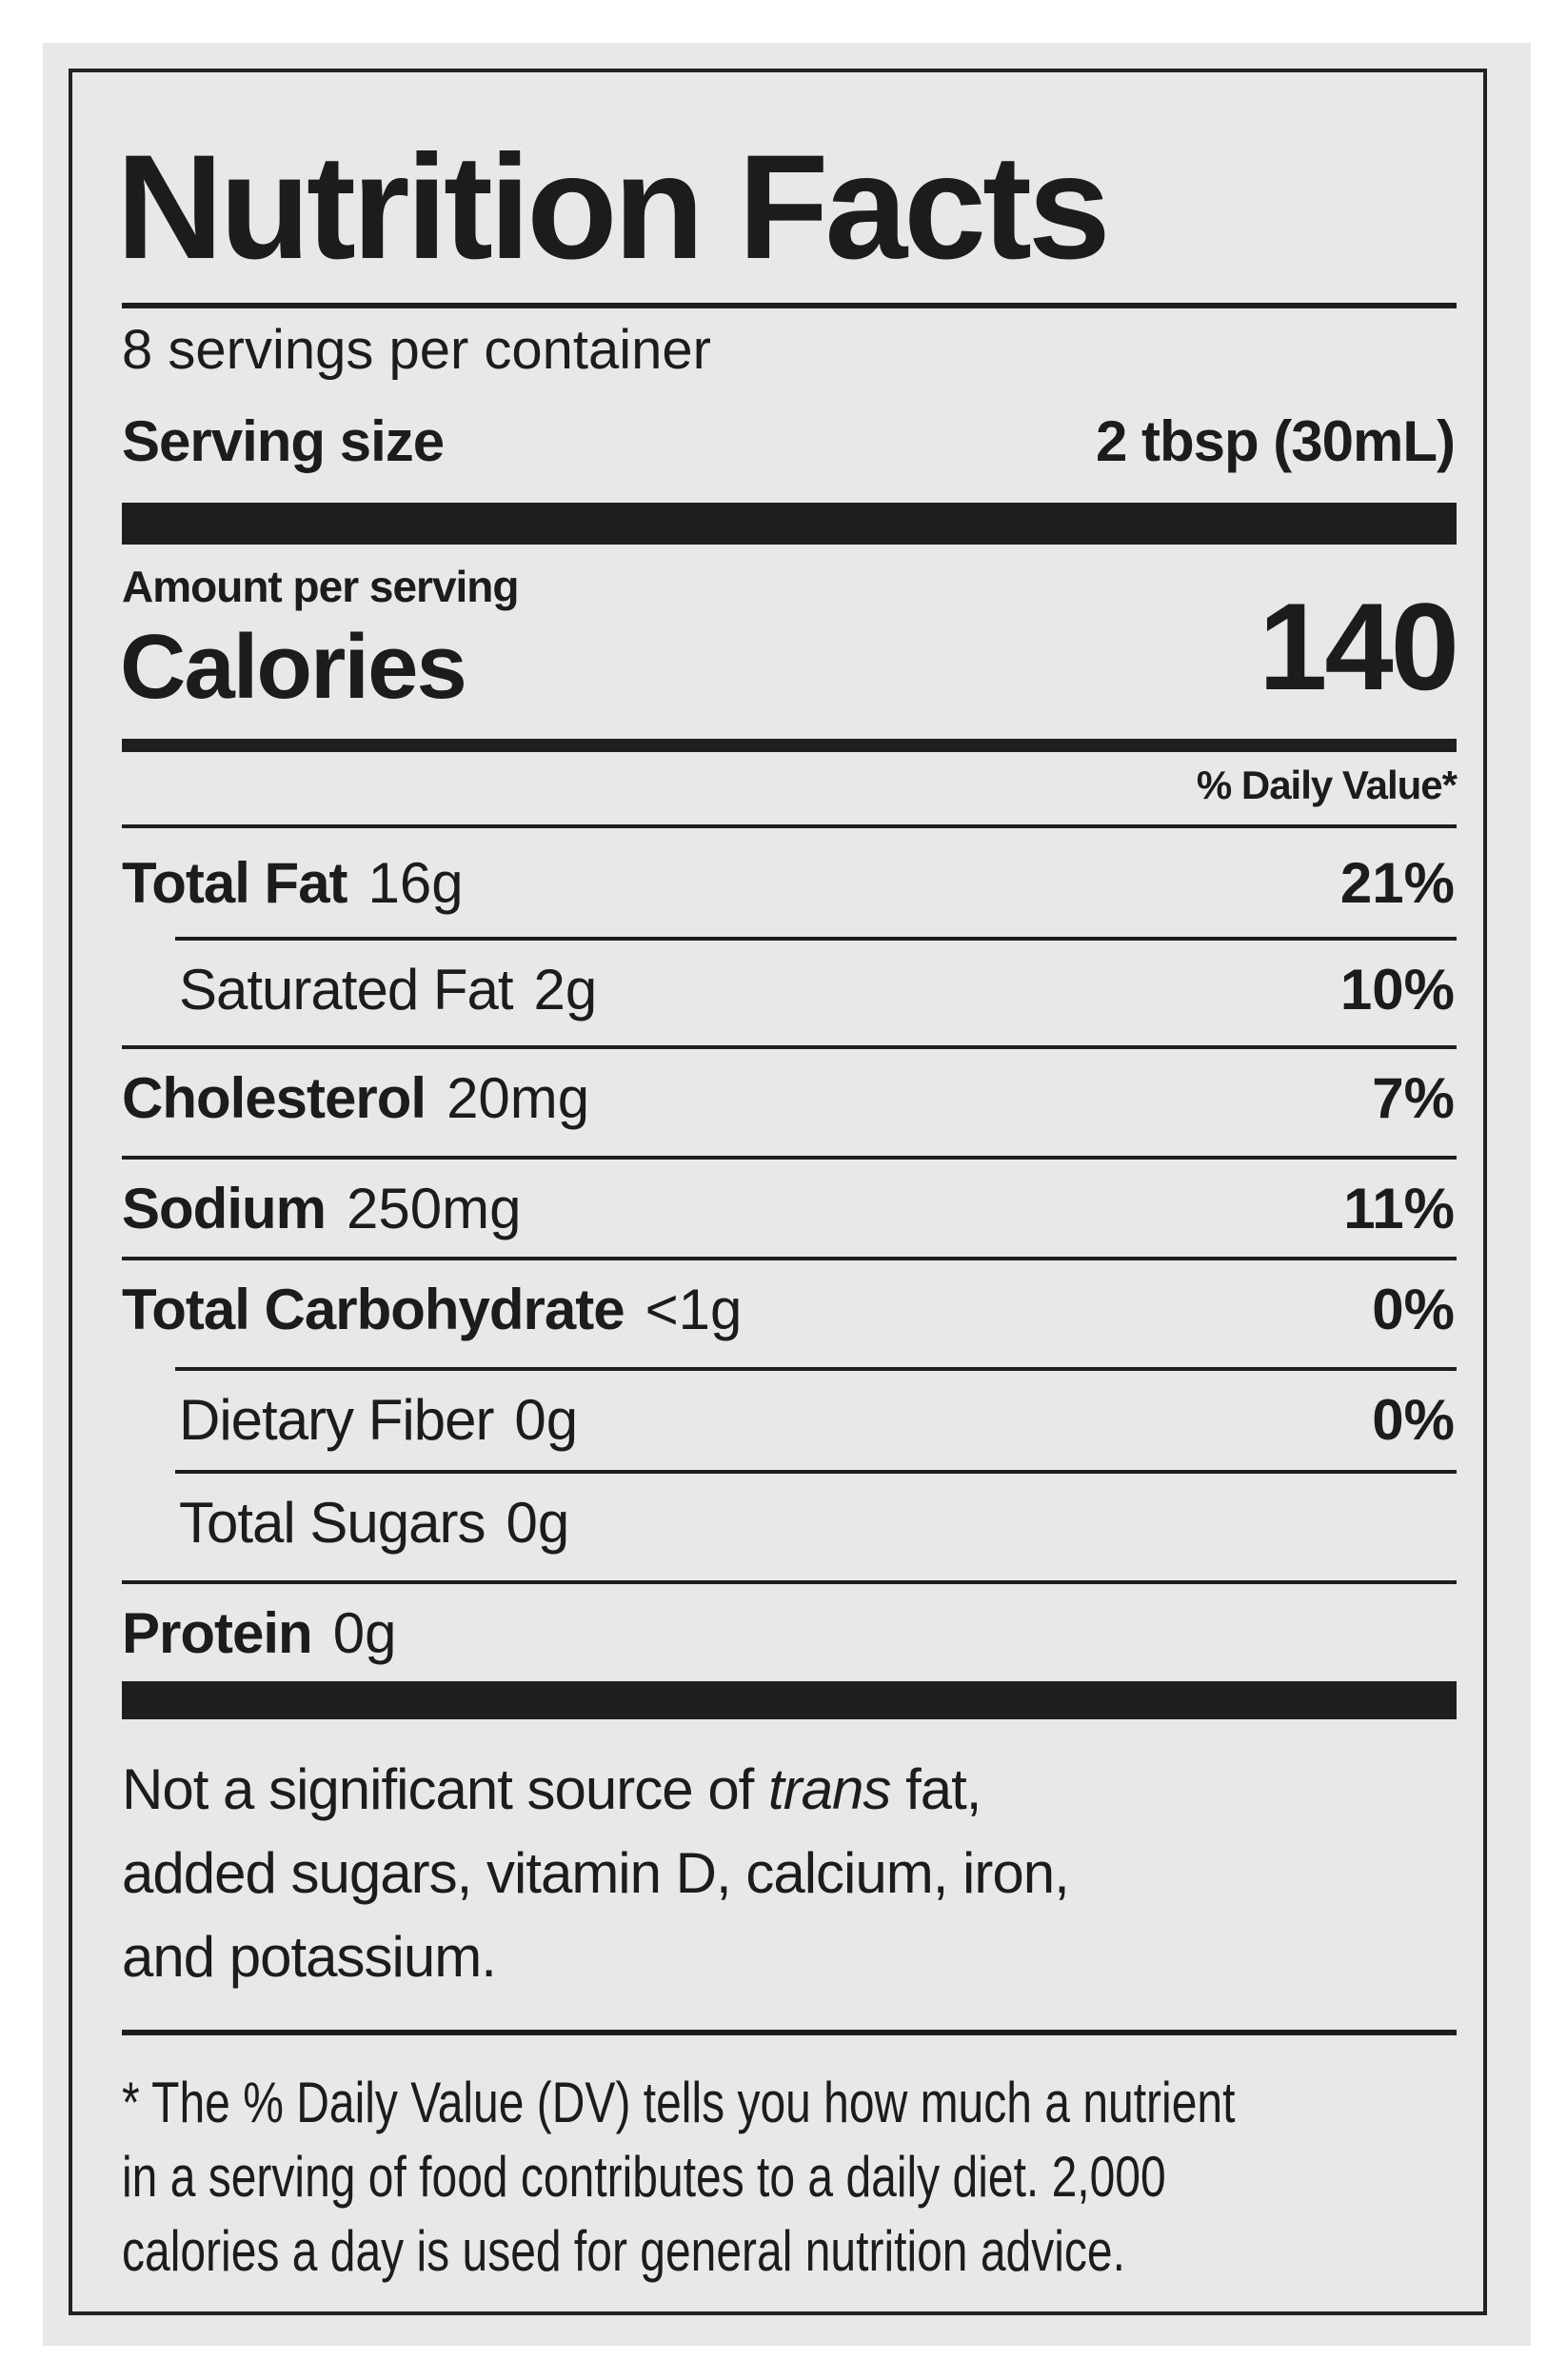  What do you see at coordinates (434, 1208) in the screenshot?
I see `nutrient-amount: 250mg` at bounding box center [434, 1208].